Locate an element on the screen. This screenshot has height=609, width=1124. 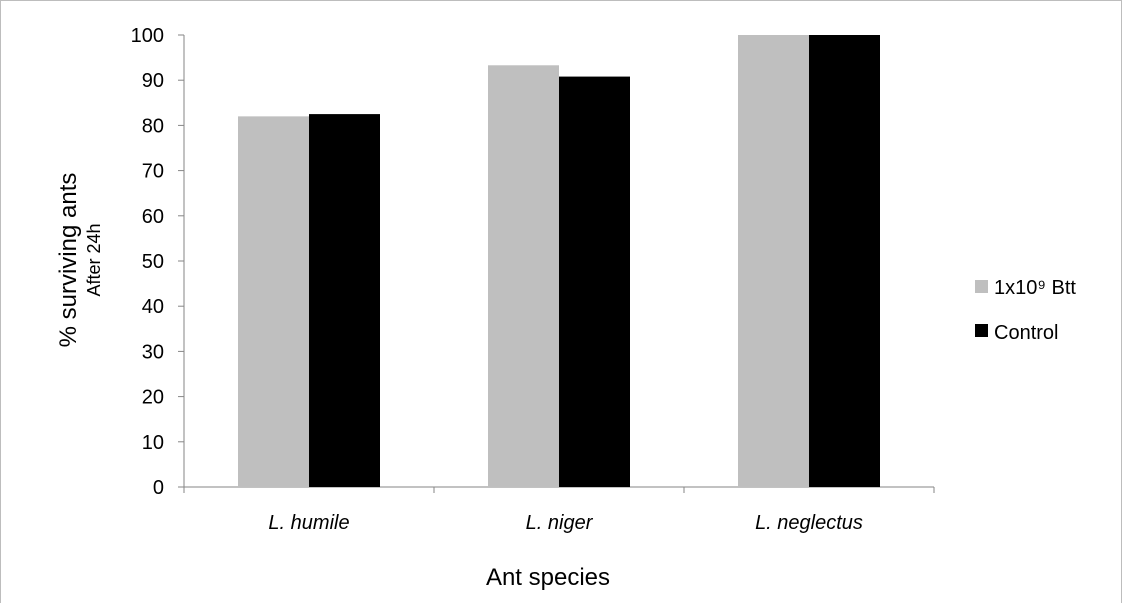
y-tick-label: 20 is located at coordinates (153, 398).